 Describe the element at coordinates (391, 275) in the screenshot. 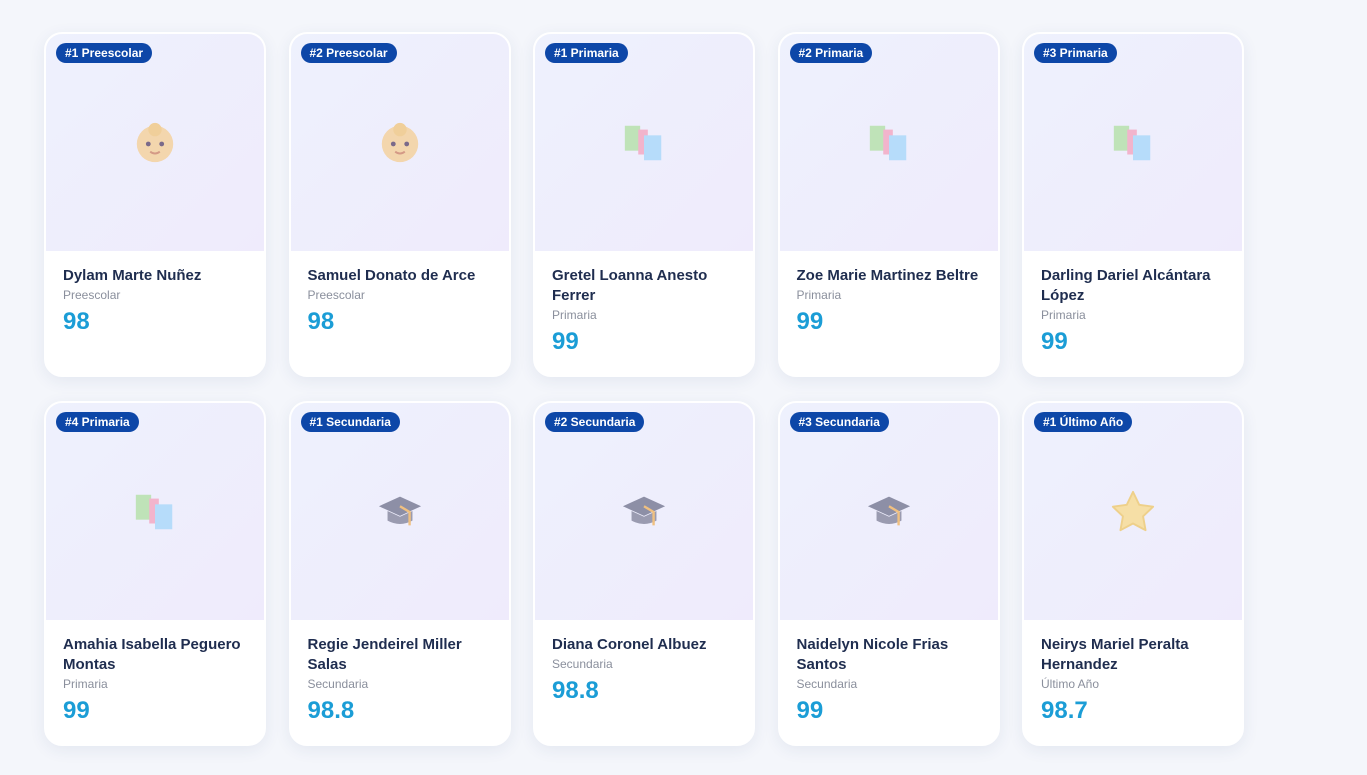

I see `student-name: Samuel Donato de Arce` at that location.